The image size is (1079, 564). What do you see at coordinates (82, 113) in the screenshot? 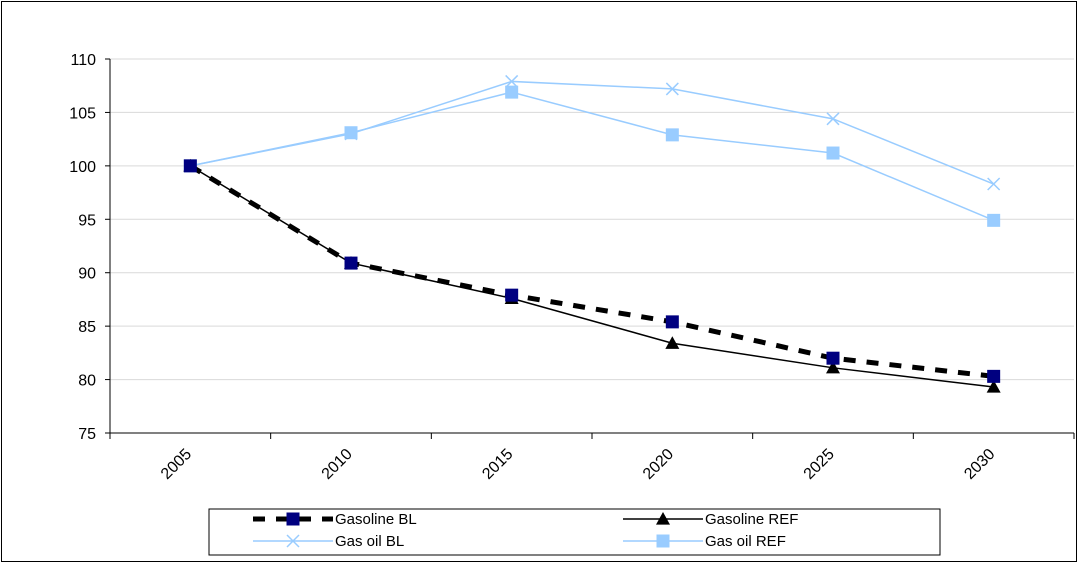
I see `y-tick-label: 105` at bounding box center [82, 113].